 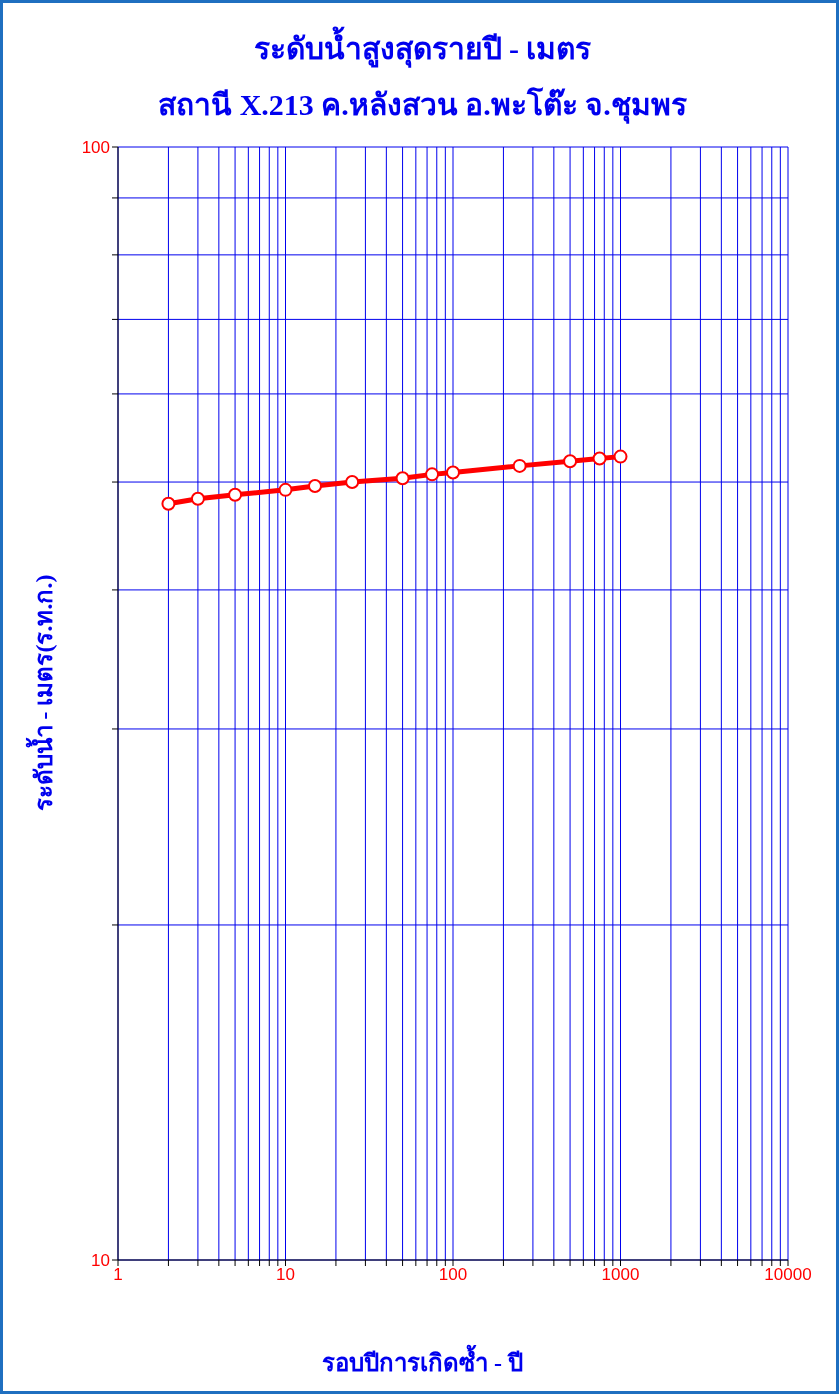 I want to click on chart-subtitle: สถานี X.213 ค.หลังสวน อ.พะโต๊ะ จ.ชุมพร, so click(x=422, y=106).